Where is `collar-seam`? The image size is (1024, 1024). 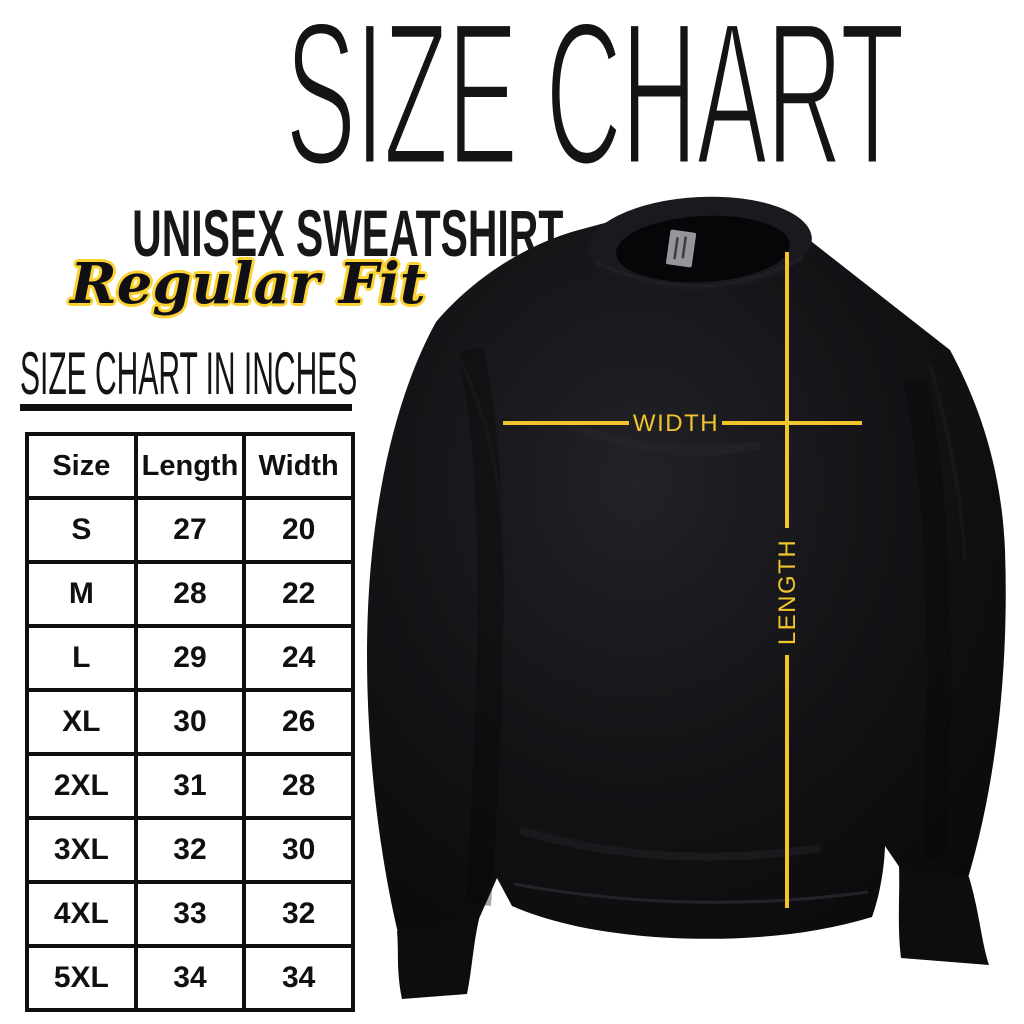 collar-seam is located at coordinates (699, 272).